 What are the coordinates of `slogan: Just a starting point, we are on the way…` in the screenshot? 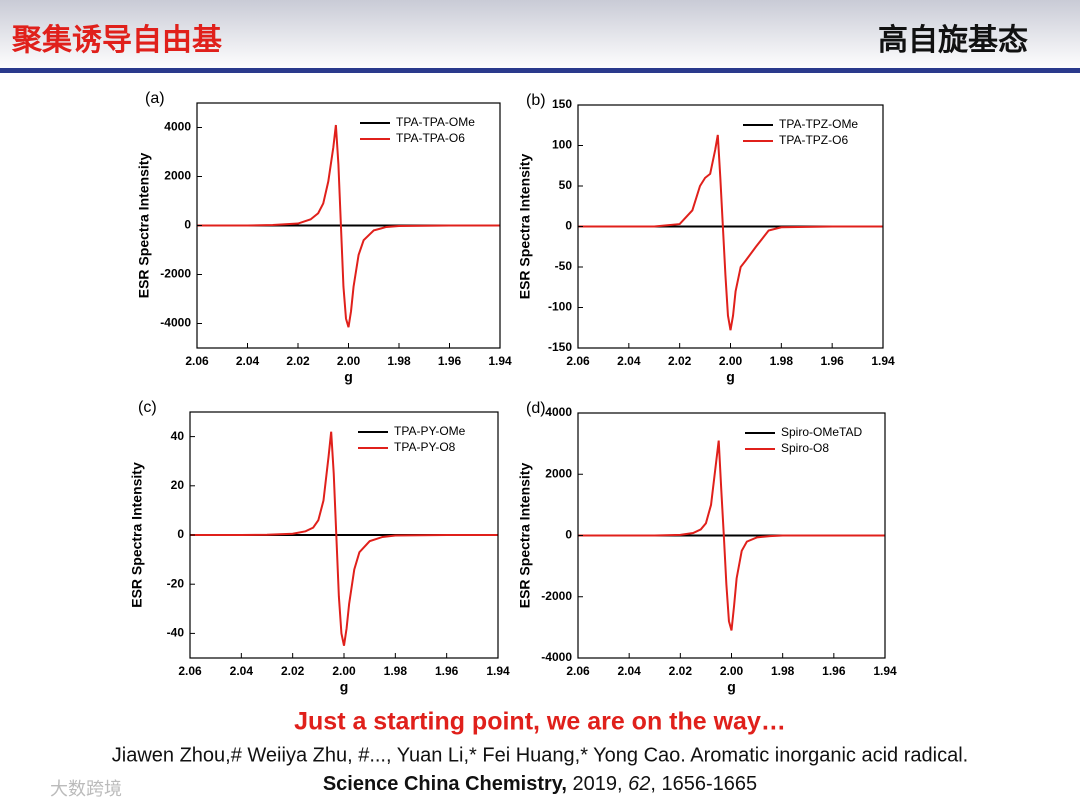 It's located at (540, 722).